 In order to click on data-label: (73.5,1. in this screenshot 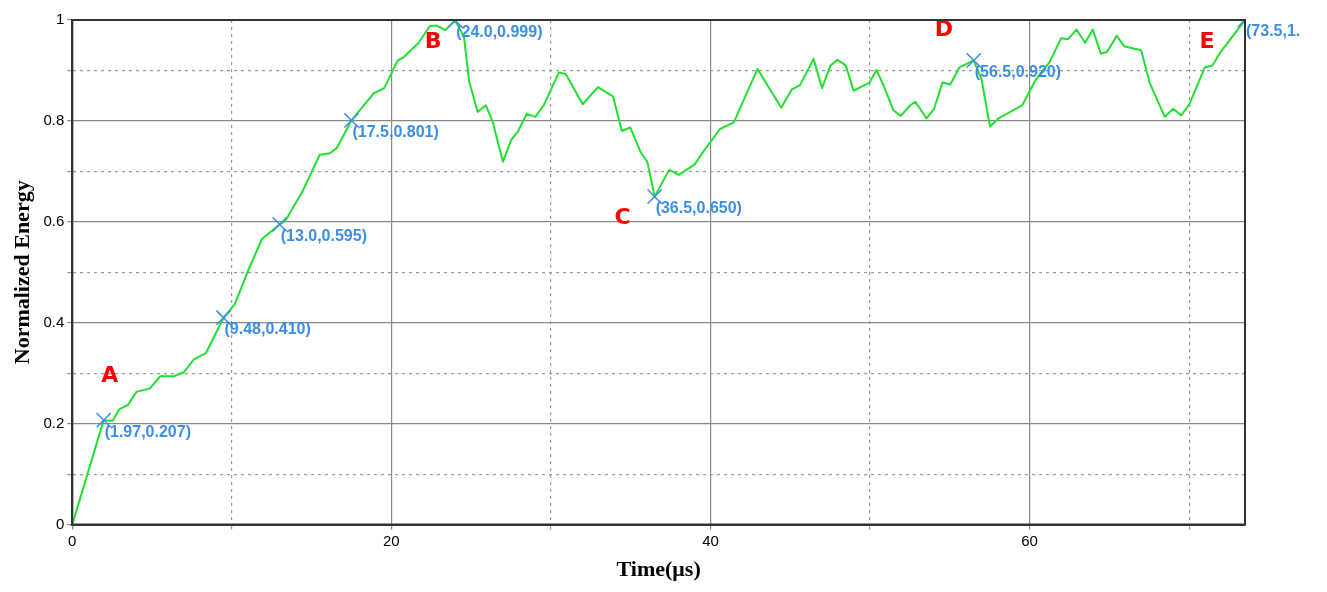, I will do `click(1273, 31)`.